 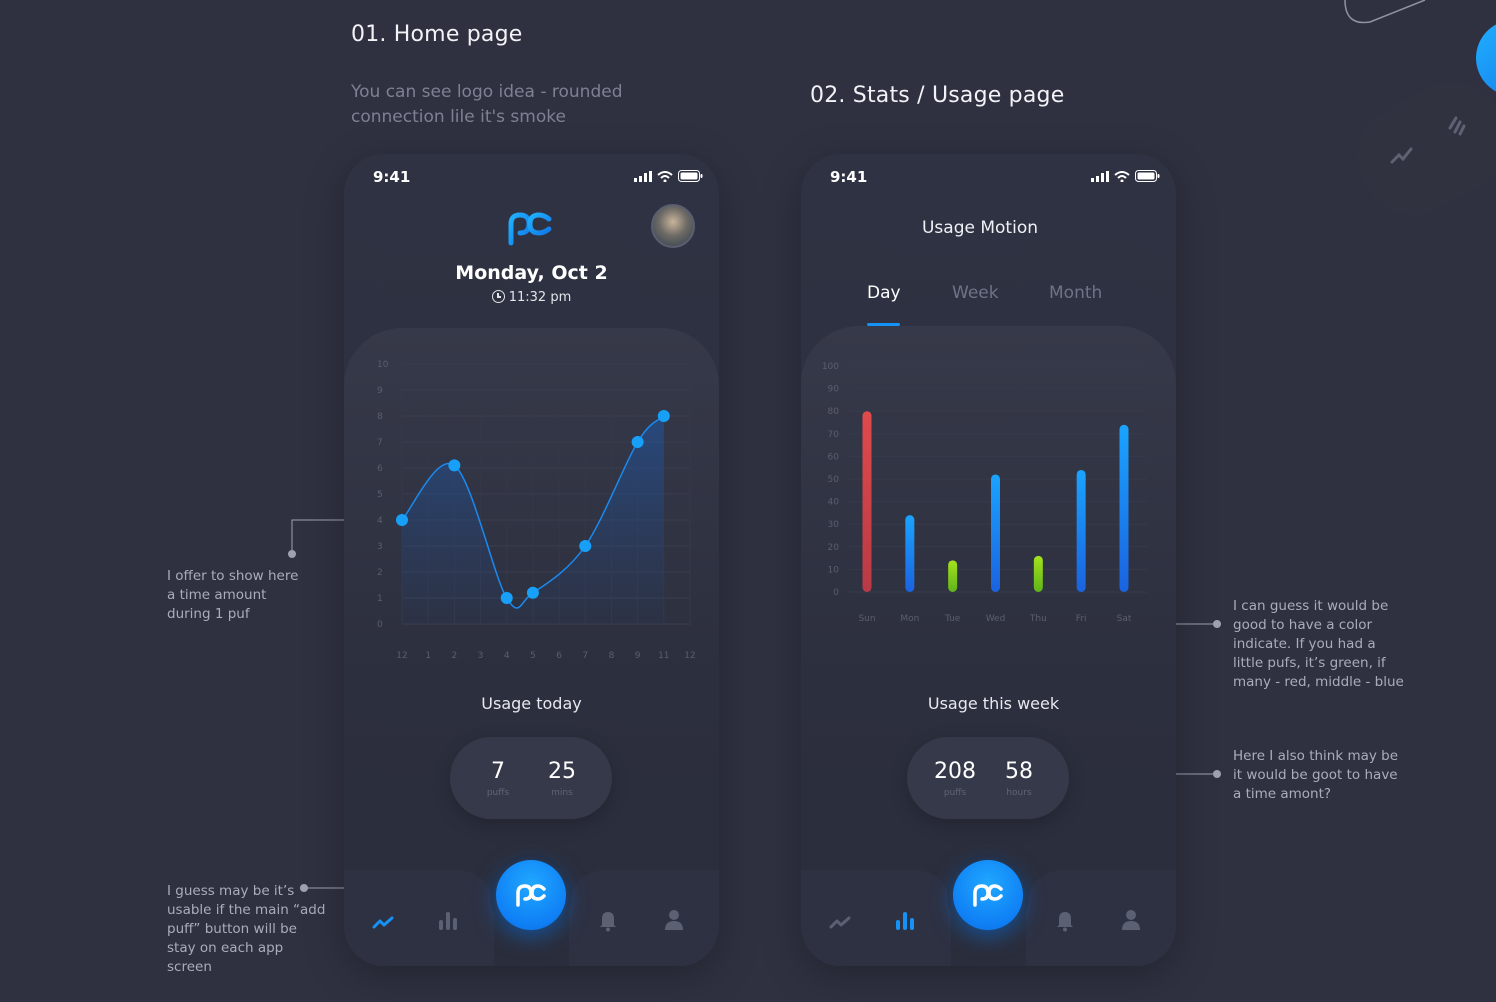 What do you see at coordinates (1081, 619) in the screenshot?
I see `x-tick-label: Fri` at bounding box center [1081, 619].